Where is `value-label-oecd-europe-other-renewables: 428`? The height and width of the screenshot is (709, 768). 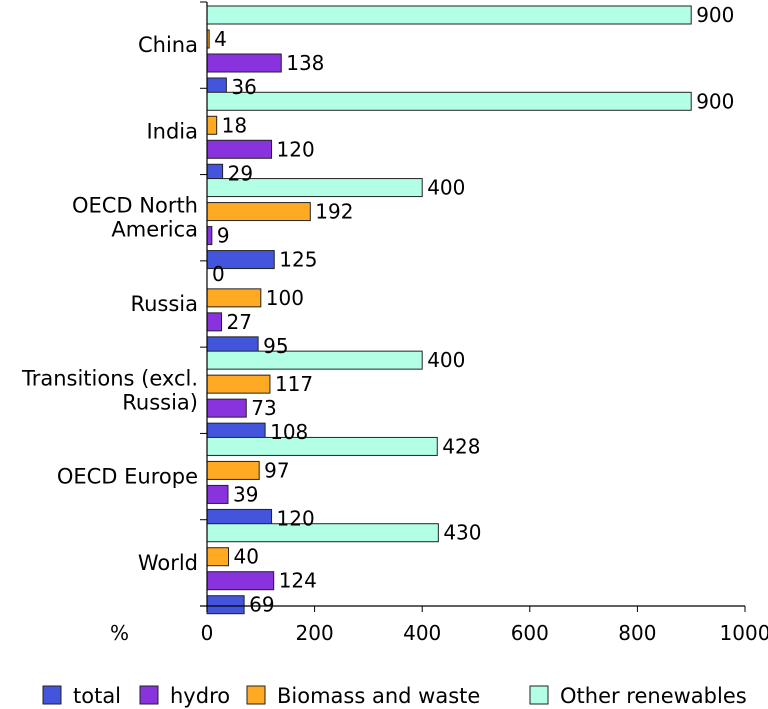 value-label-oecd-europe-other-renewables: 428 is located at coordinates (461, 446).